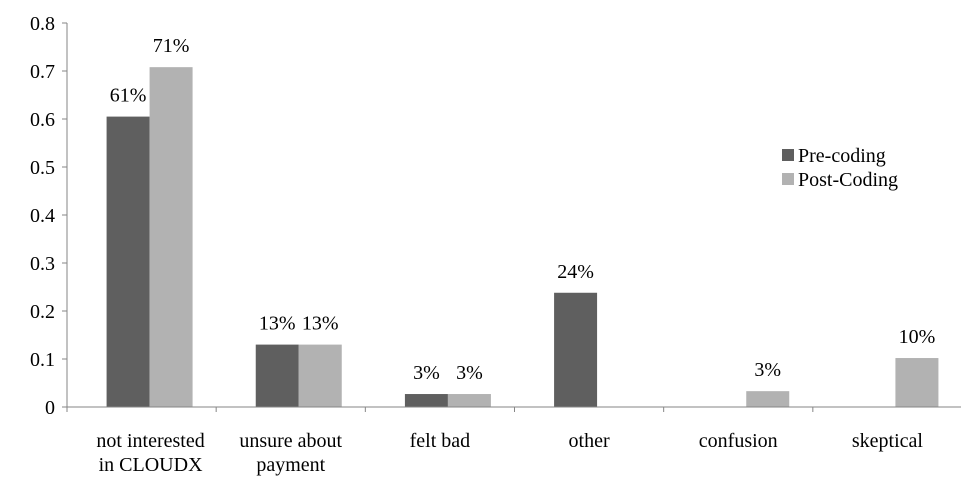 The image size is (961, 485). Describe the element at coordinates (128, 96) in the screenshot. I see `data-label: 61%` at that location.